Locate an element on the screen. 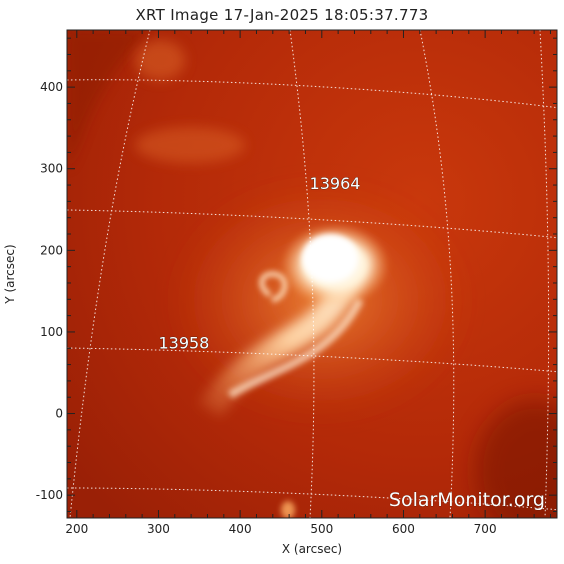 The image size is (564, 564). flare-kernel is located at coordinates (330, 258).